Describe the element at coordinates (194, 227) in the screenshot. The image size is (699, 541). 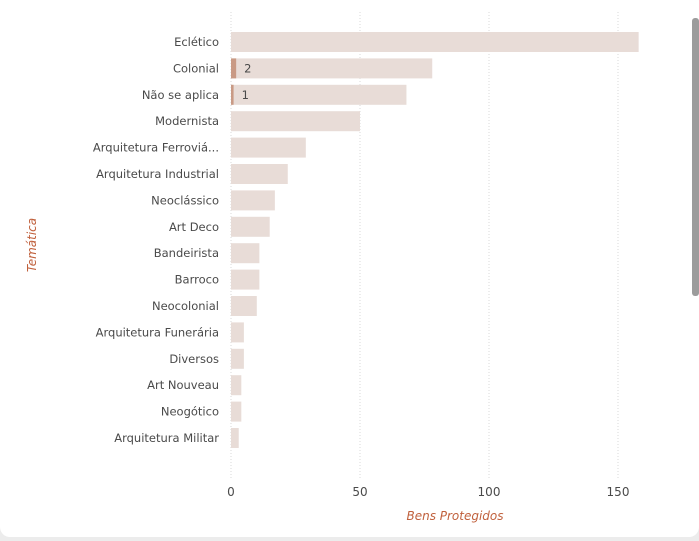
I see `category-label: Art Deco` at that location.